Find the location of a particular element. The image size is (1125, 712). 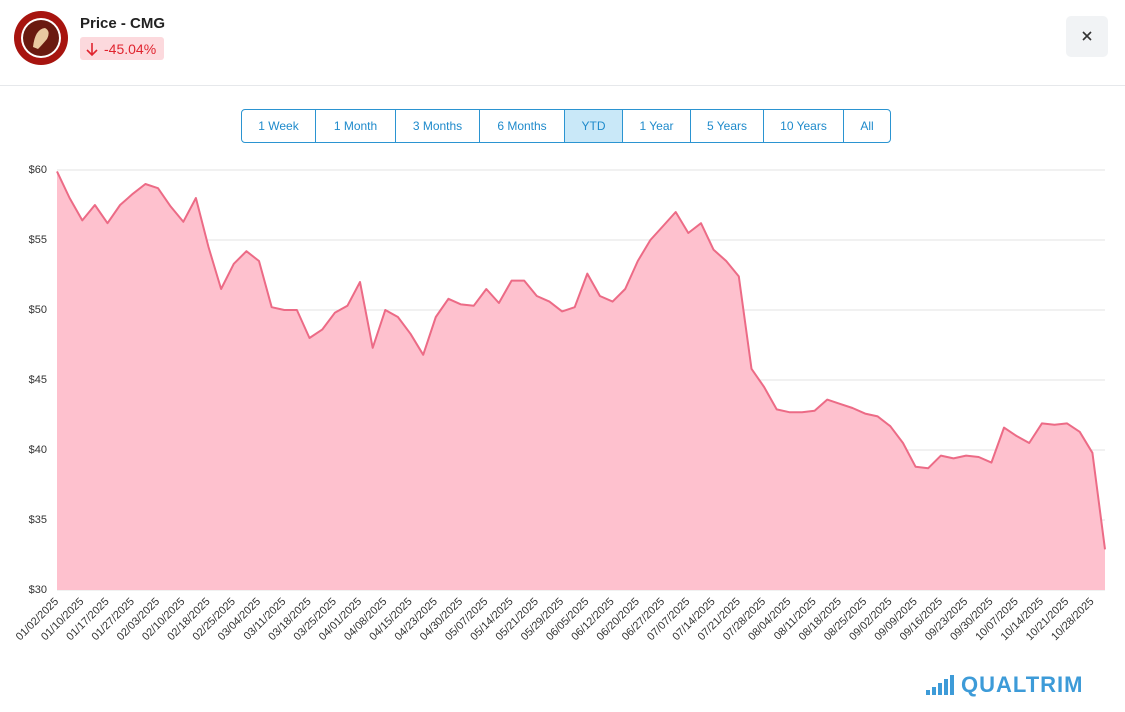

logo is located at coordinates (41, 38).